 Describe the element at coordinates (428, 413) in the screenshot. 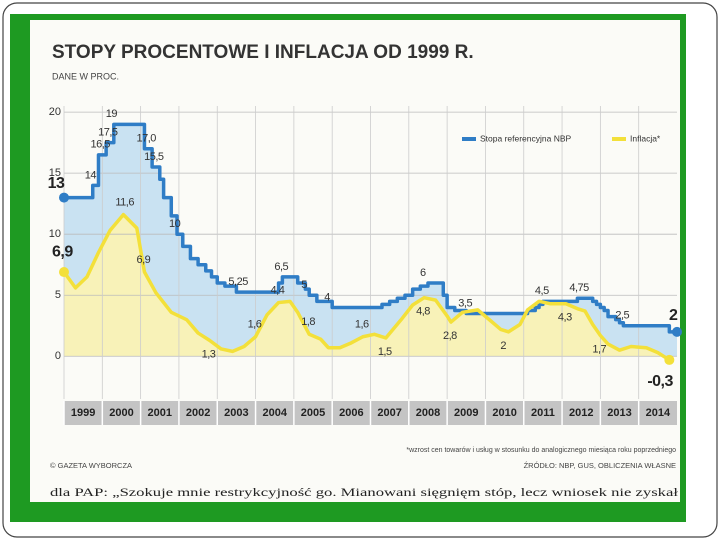

I see `x-tick-label: 2008` at that location.